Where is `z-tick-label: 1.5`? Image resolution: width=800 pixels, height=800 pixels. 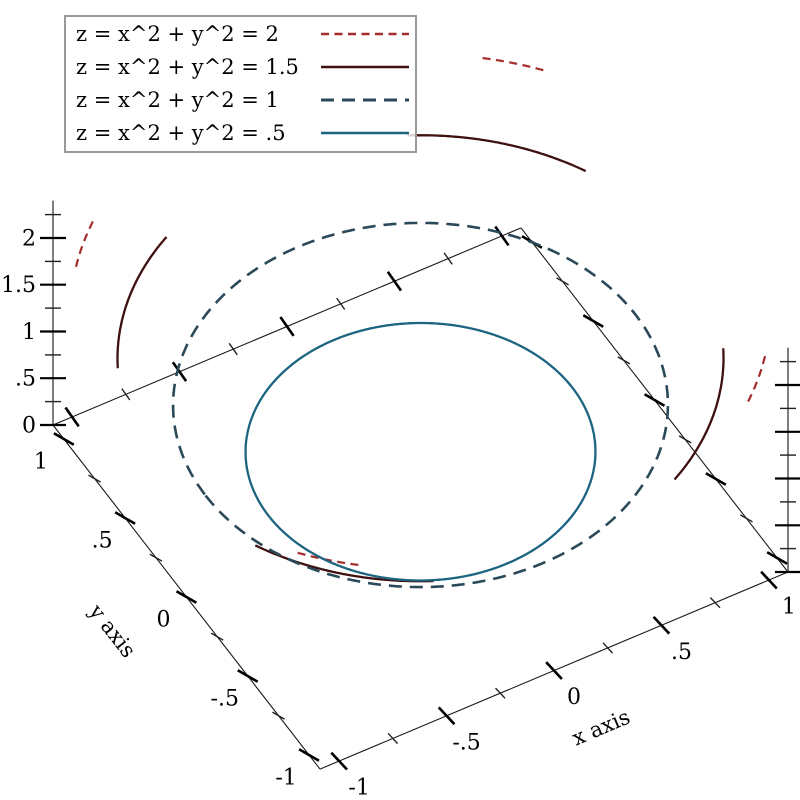
z-tick-label: 1.5 is located at coordinates (18, 285).